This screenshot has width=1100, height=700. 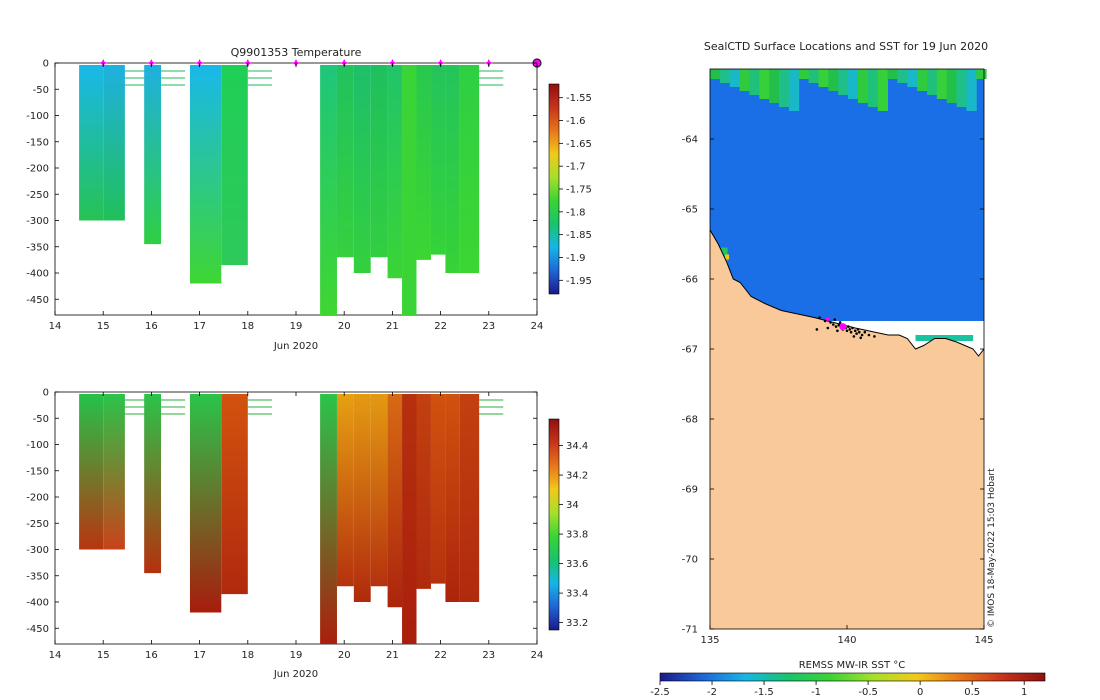 What do you see at coordinates (247, 655) in the screenshot?
I see `x-tick-label: 18` at bounding box center [247, 655].